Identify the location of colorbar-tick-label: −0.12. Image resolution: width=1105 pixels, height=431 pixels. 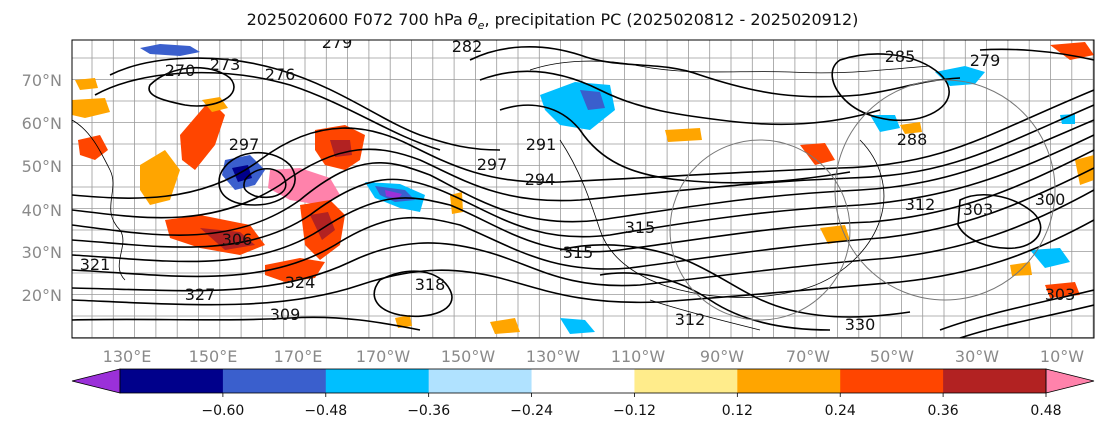
(634, 411).